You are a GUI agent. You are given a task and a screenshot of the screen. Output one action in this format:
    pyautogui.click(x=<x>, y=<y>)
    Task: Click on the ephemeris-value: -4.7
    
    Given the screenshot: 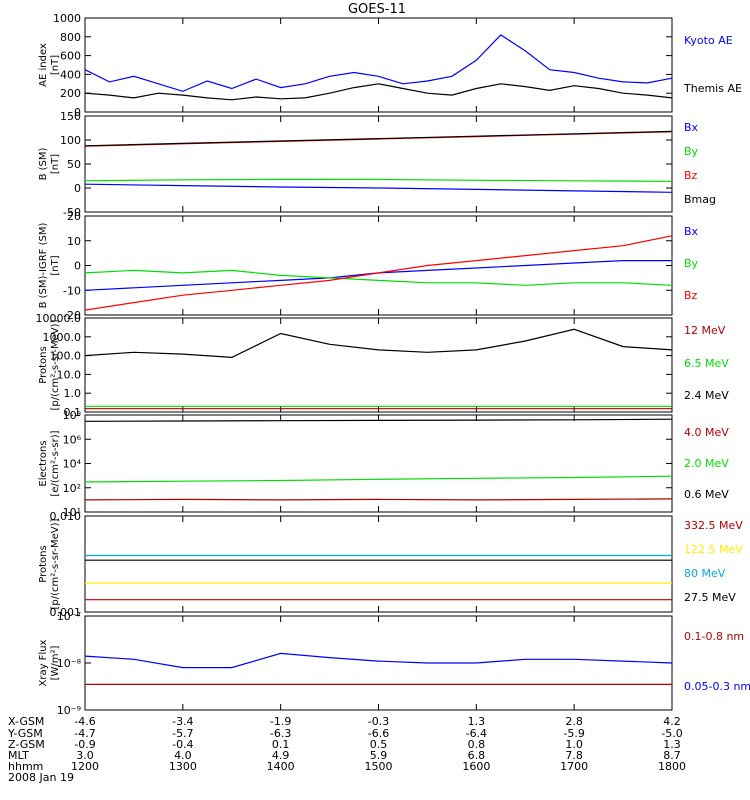 What is the action you would take?
    pyautogui.click(x=84, y=733)
    